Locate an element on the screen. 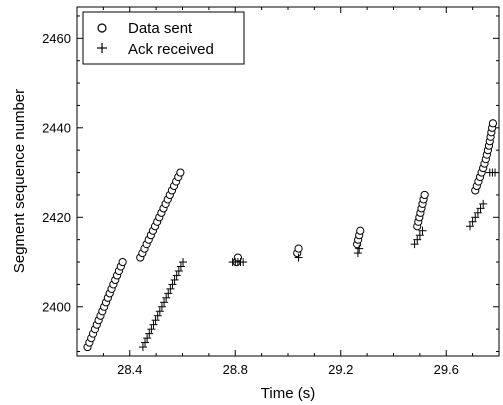  y-tick-label: 2420 is located at coordinates (56, 217).